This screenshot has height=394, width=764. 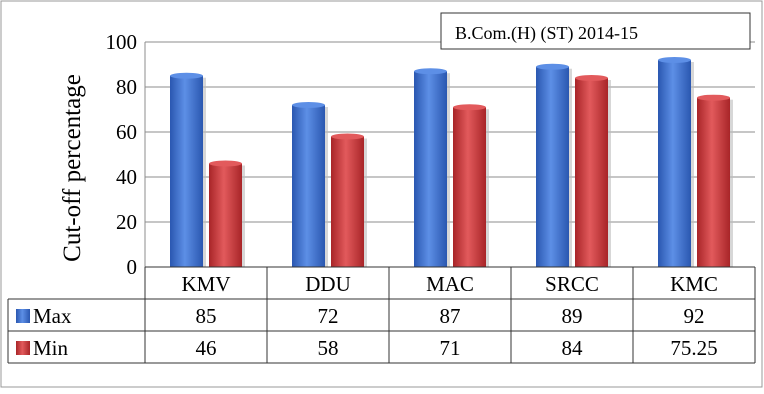 I want to click on category-label: KMV, so click(x=205, y=284).